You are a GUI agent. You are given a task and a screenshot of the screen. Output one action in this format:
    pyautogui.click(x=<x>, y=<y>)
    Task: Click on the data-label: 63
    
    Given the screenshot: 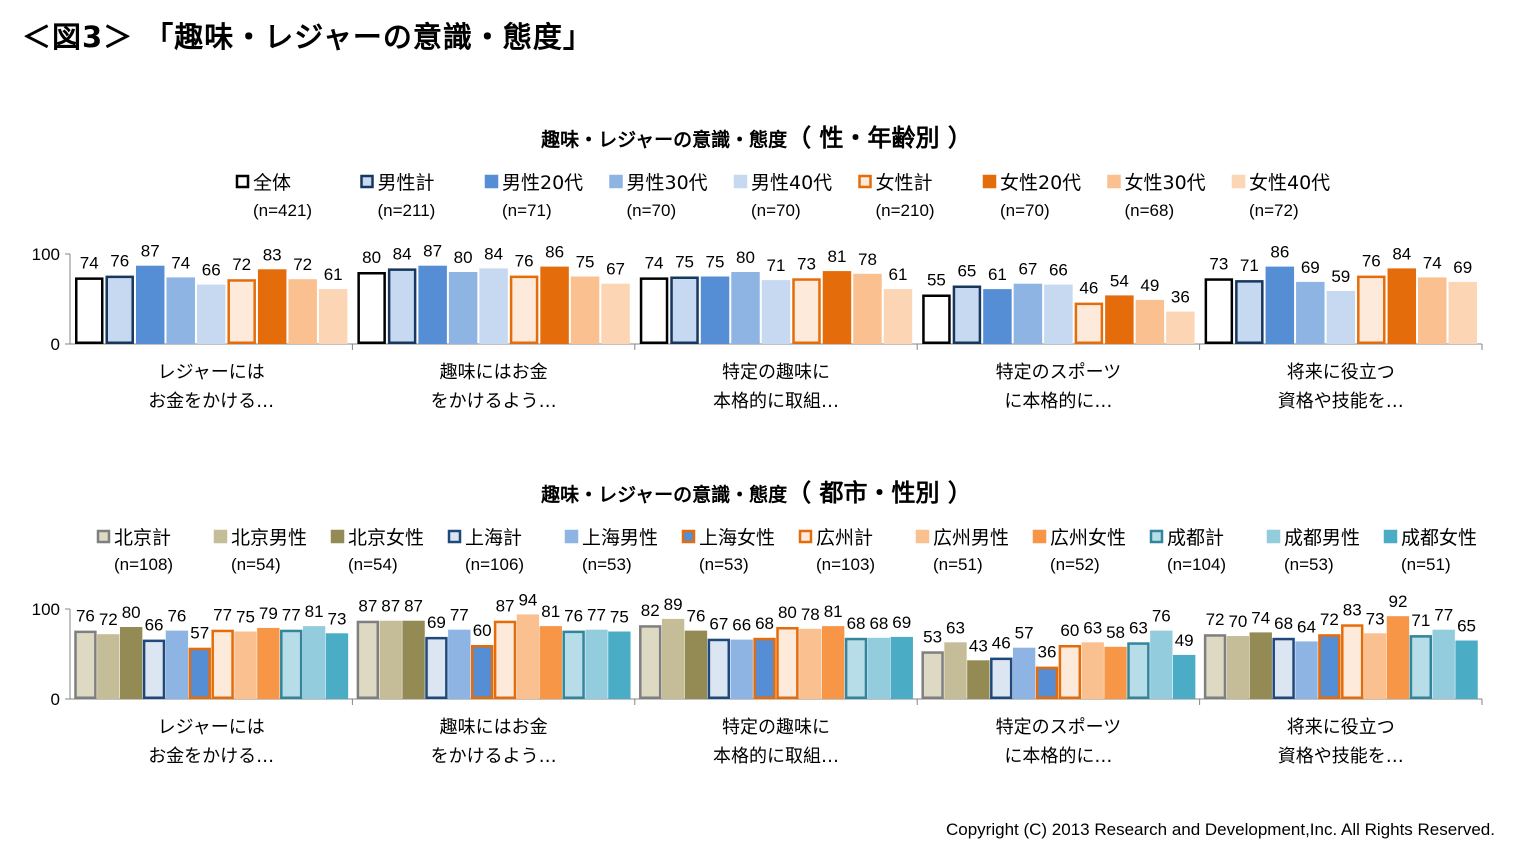 What is the action you would take?
    pyautogui.click(x=955, y=627)
    